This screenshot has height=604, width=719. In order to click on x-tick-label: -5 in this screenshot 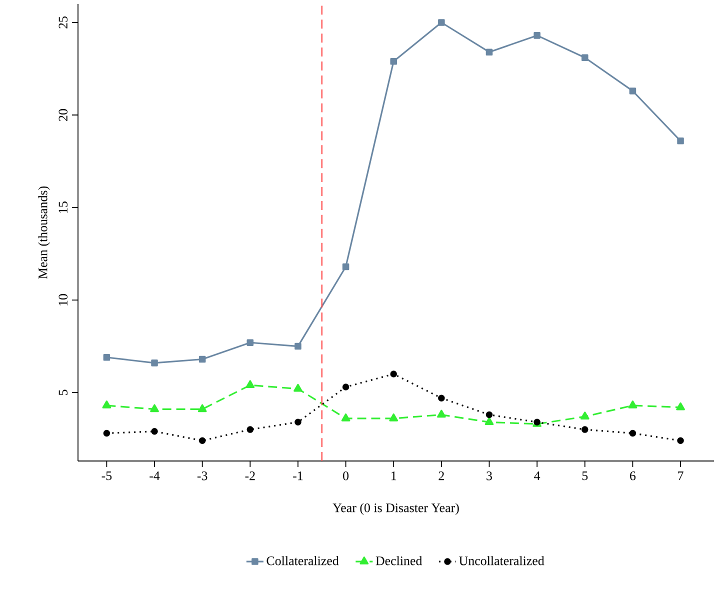, I will do `click(107, 476)`.